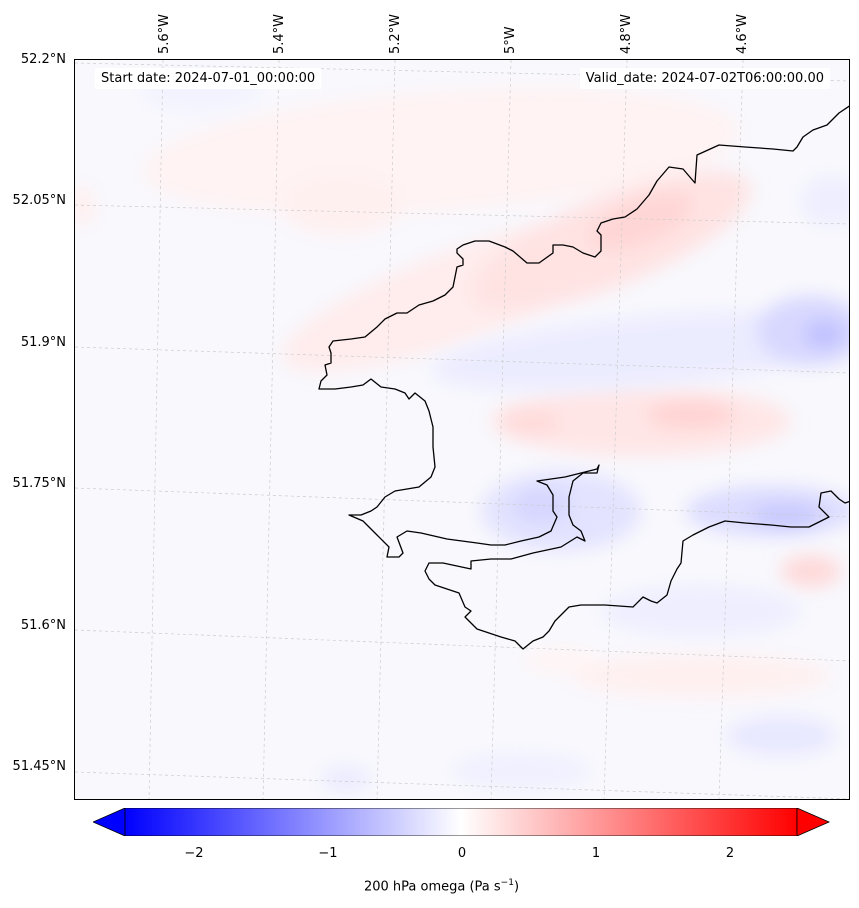  Describe the element at coordinates (43, 59) in the screenshot. I see `lat-tick-label: 52.2°N` at that location.